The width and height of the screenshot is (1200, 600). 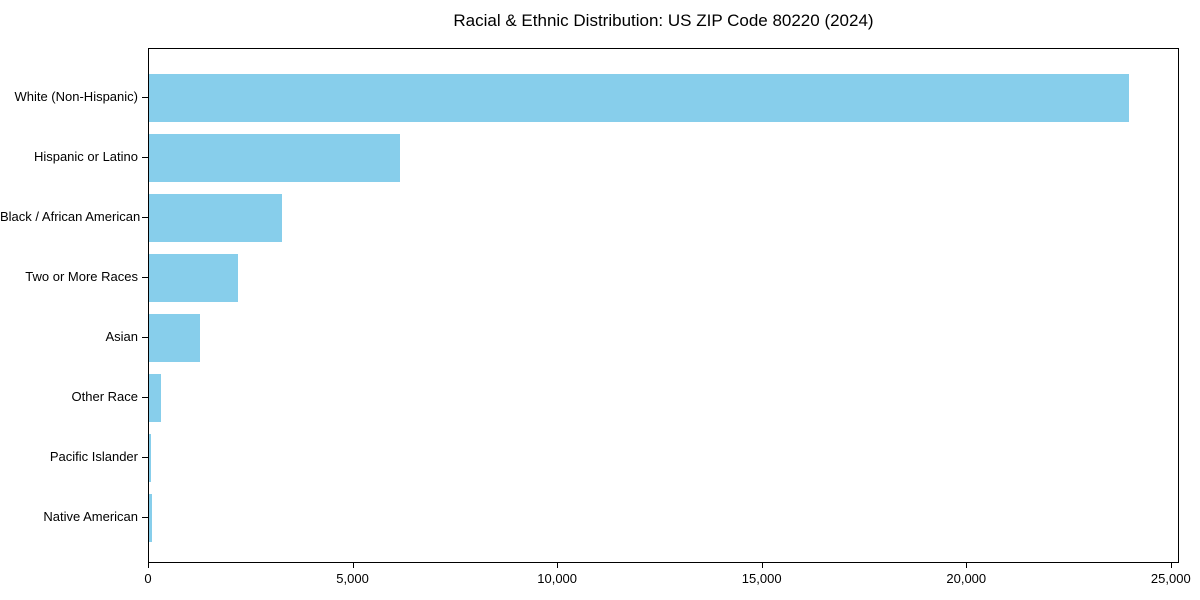 I want to click on x-tick-label: 0, so click(x=148, y=578).